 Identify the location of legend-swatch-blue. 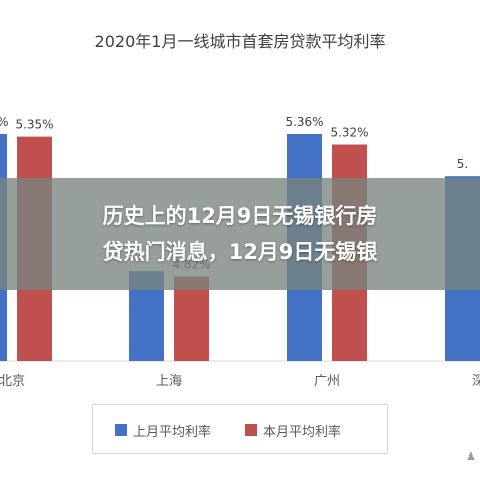
(121, 430).